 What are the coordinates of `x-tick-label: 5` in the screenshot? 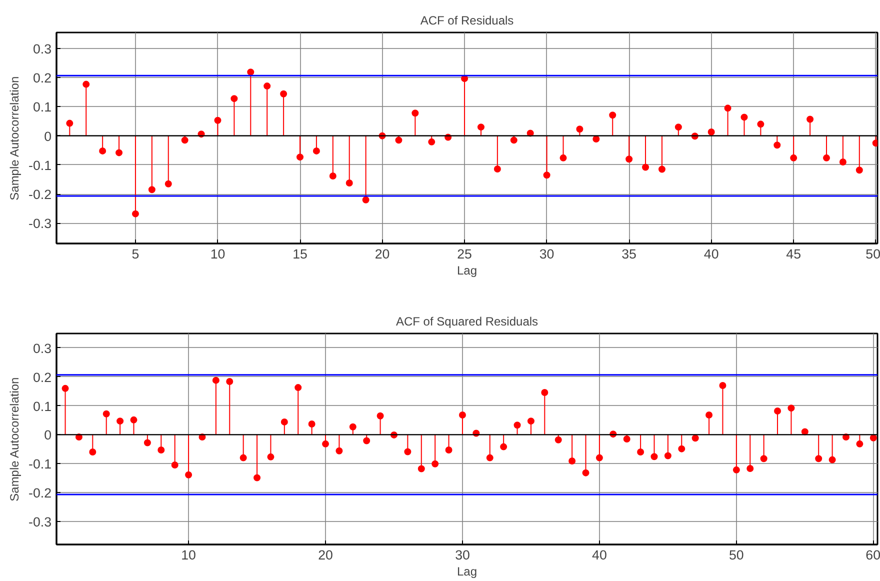 It's located at (136, 254).